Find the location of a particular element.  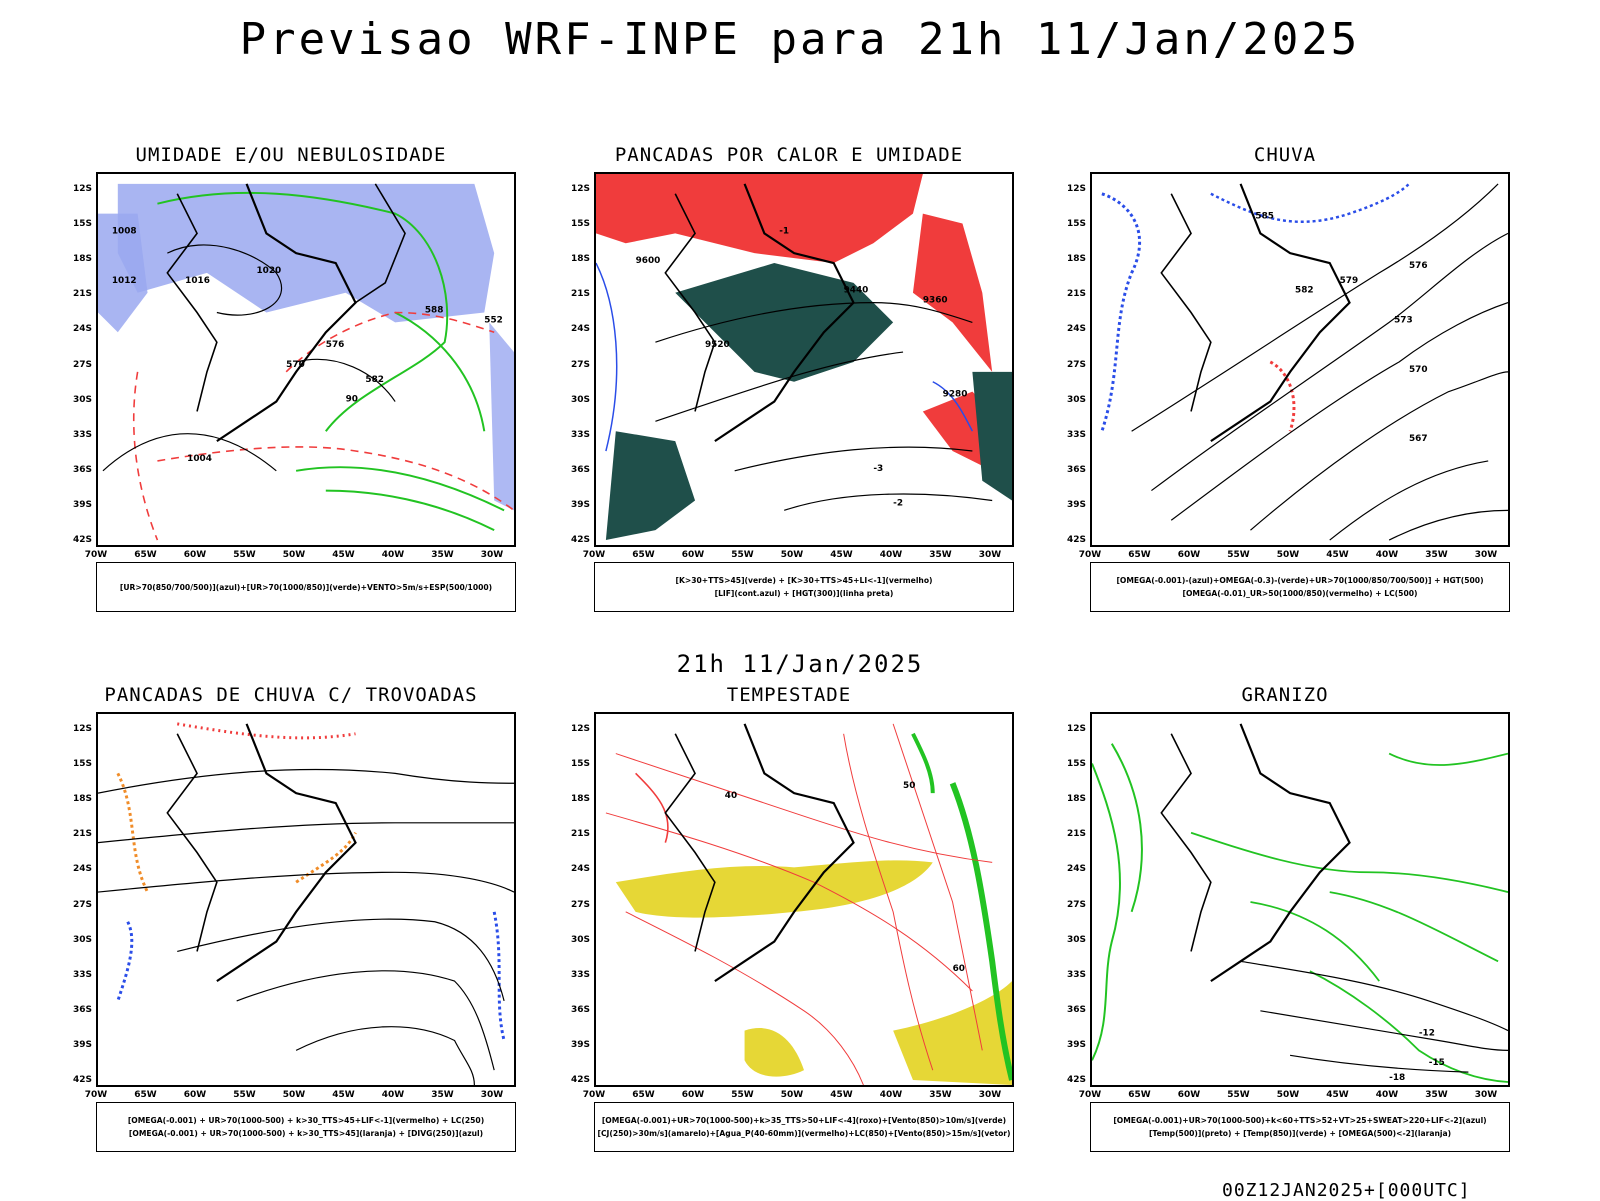

contour-label: 1020 is located at coordinates (268, 271).